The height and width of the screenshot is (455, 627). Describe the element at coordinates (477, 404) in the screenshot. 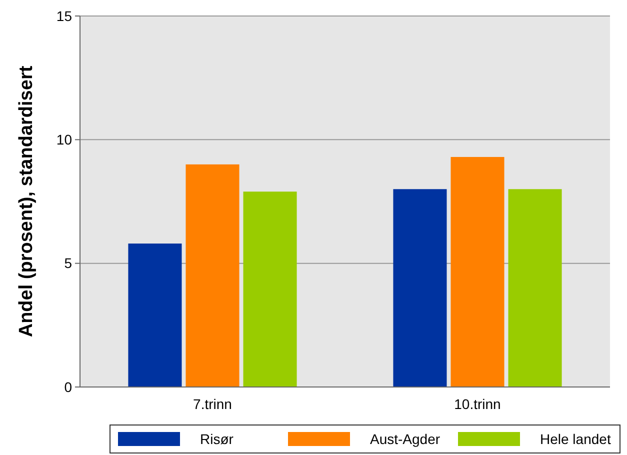

I see `x-tick-label: 10.trinn` at that location.